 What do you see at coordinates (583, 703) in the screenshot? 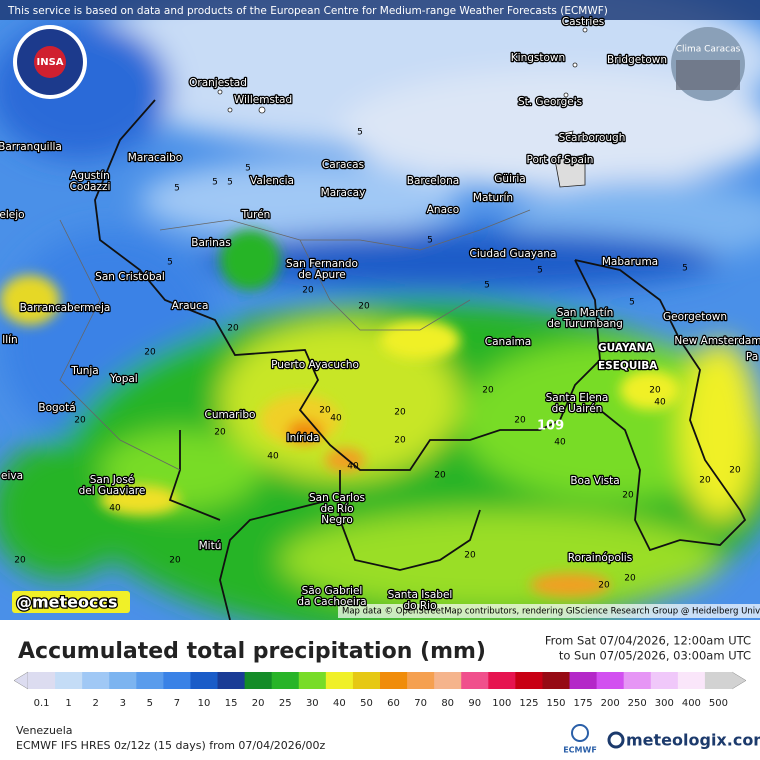
I see `legend-label: 175` at bounding box center [583, 703].